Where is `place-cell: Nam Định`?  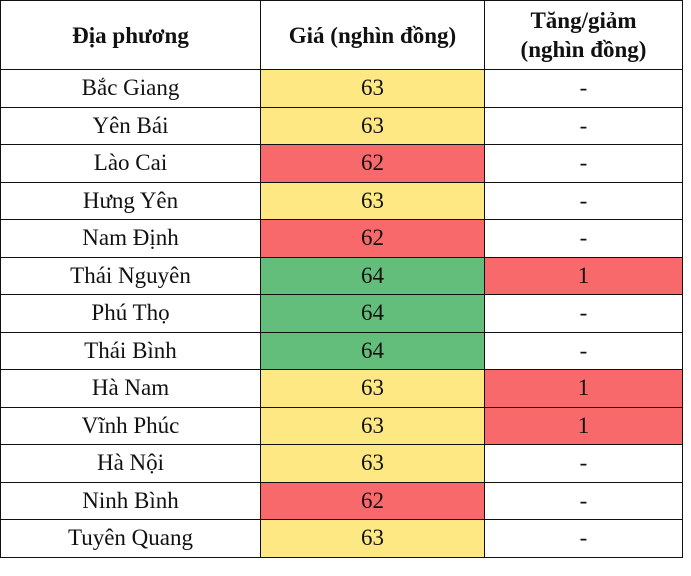
place-cell: Nam Định is located at coordinates (130, 238).